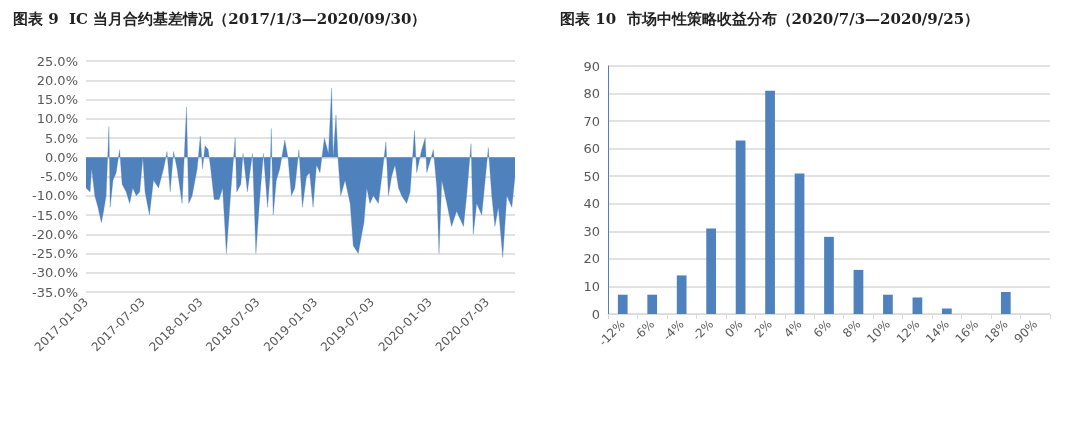 This screenshot has height=444, width=1080. I want to click on x-tick-label: 0%, so click(734, 329).